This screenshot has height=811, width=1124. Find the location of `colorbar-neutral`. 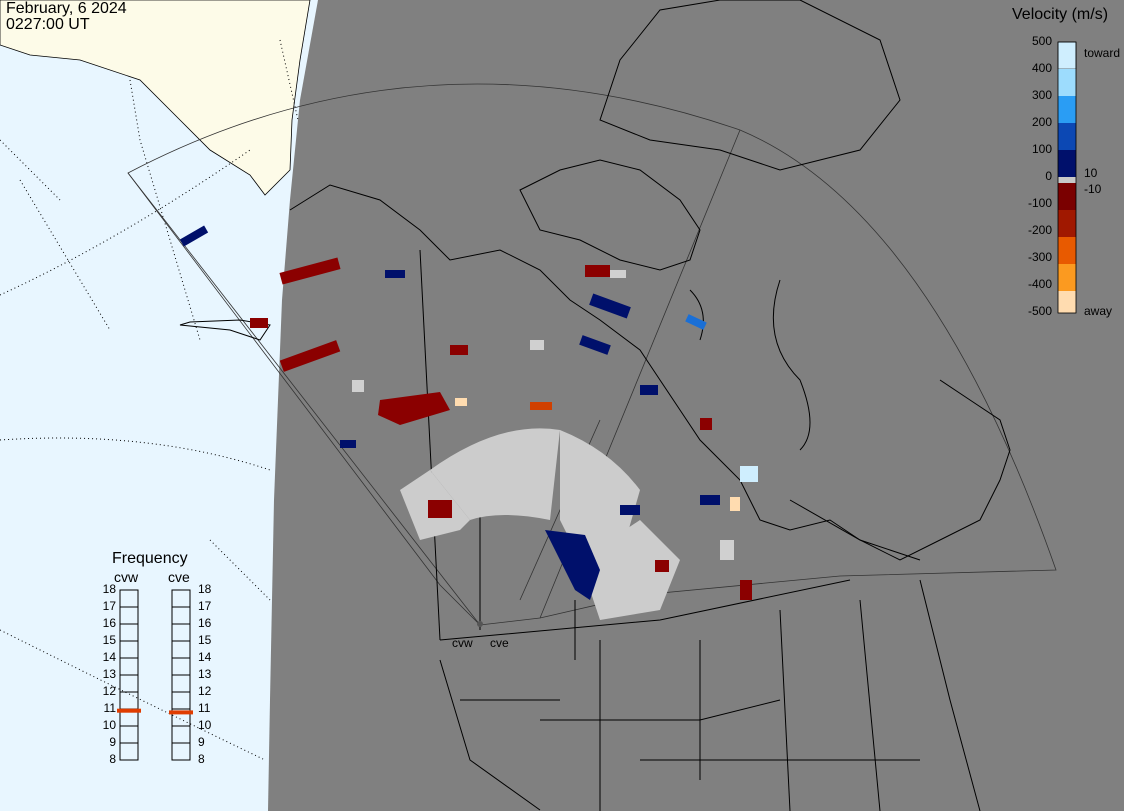

colorbar-neutral is located at coordinates (1067, 180).